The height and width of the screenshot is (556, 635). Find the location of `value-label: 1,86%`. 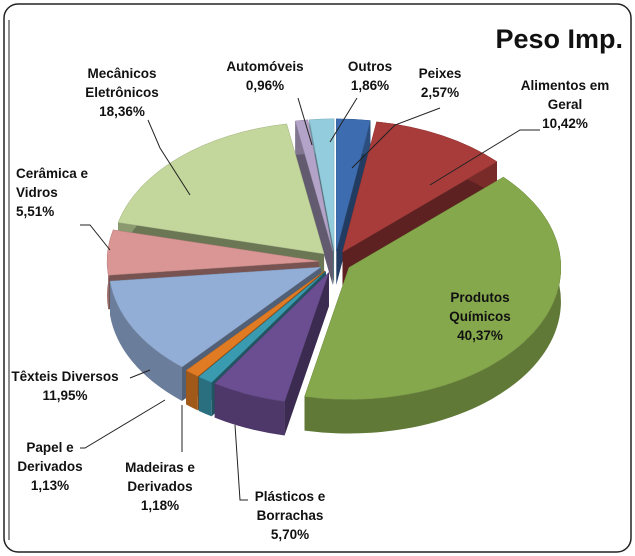

value-label: 1,86% is located at coordinates (370, 85).